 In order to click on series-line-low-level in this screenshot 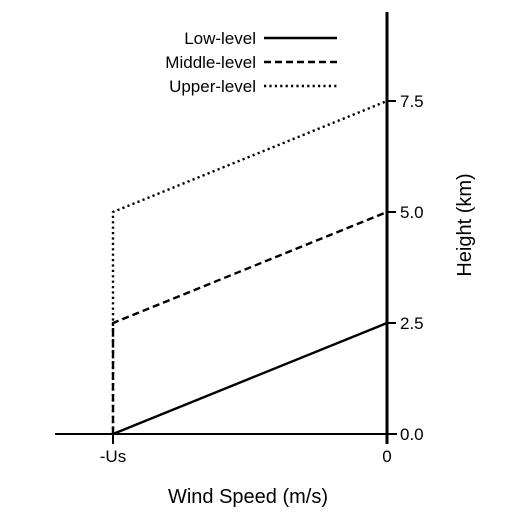, I will do `click(250, 378)`.